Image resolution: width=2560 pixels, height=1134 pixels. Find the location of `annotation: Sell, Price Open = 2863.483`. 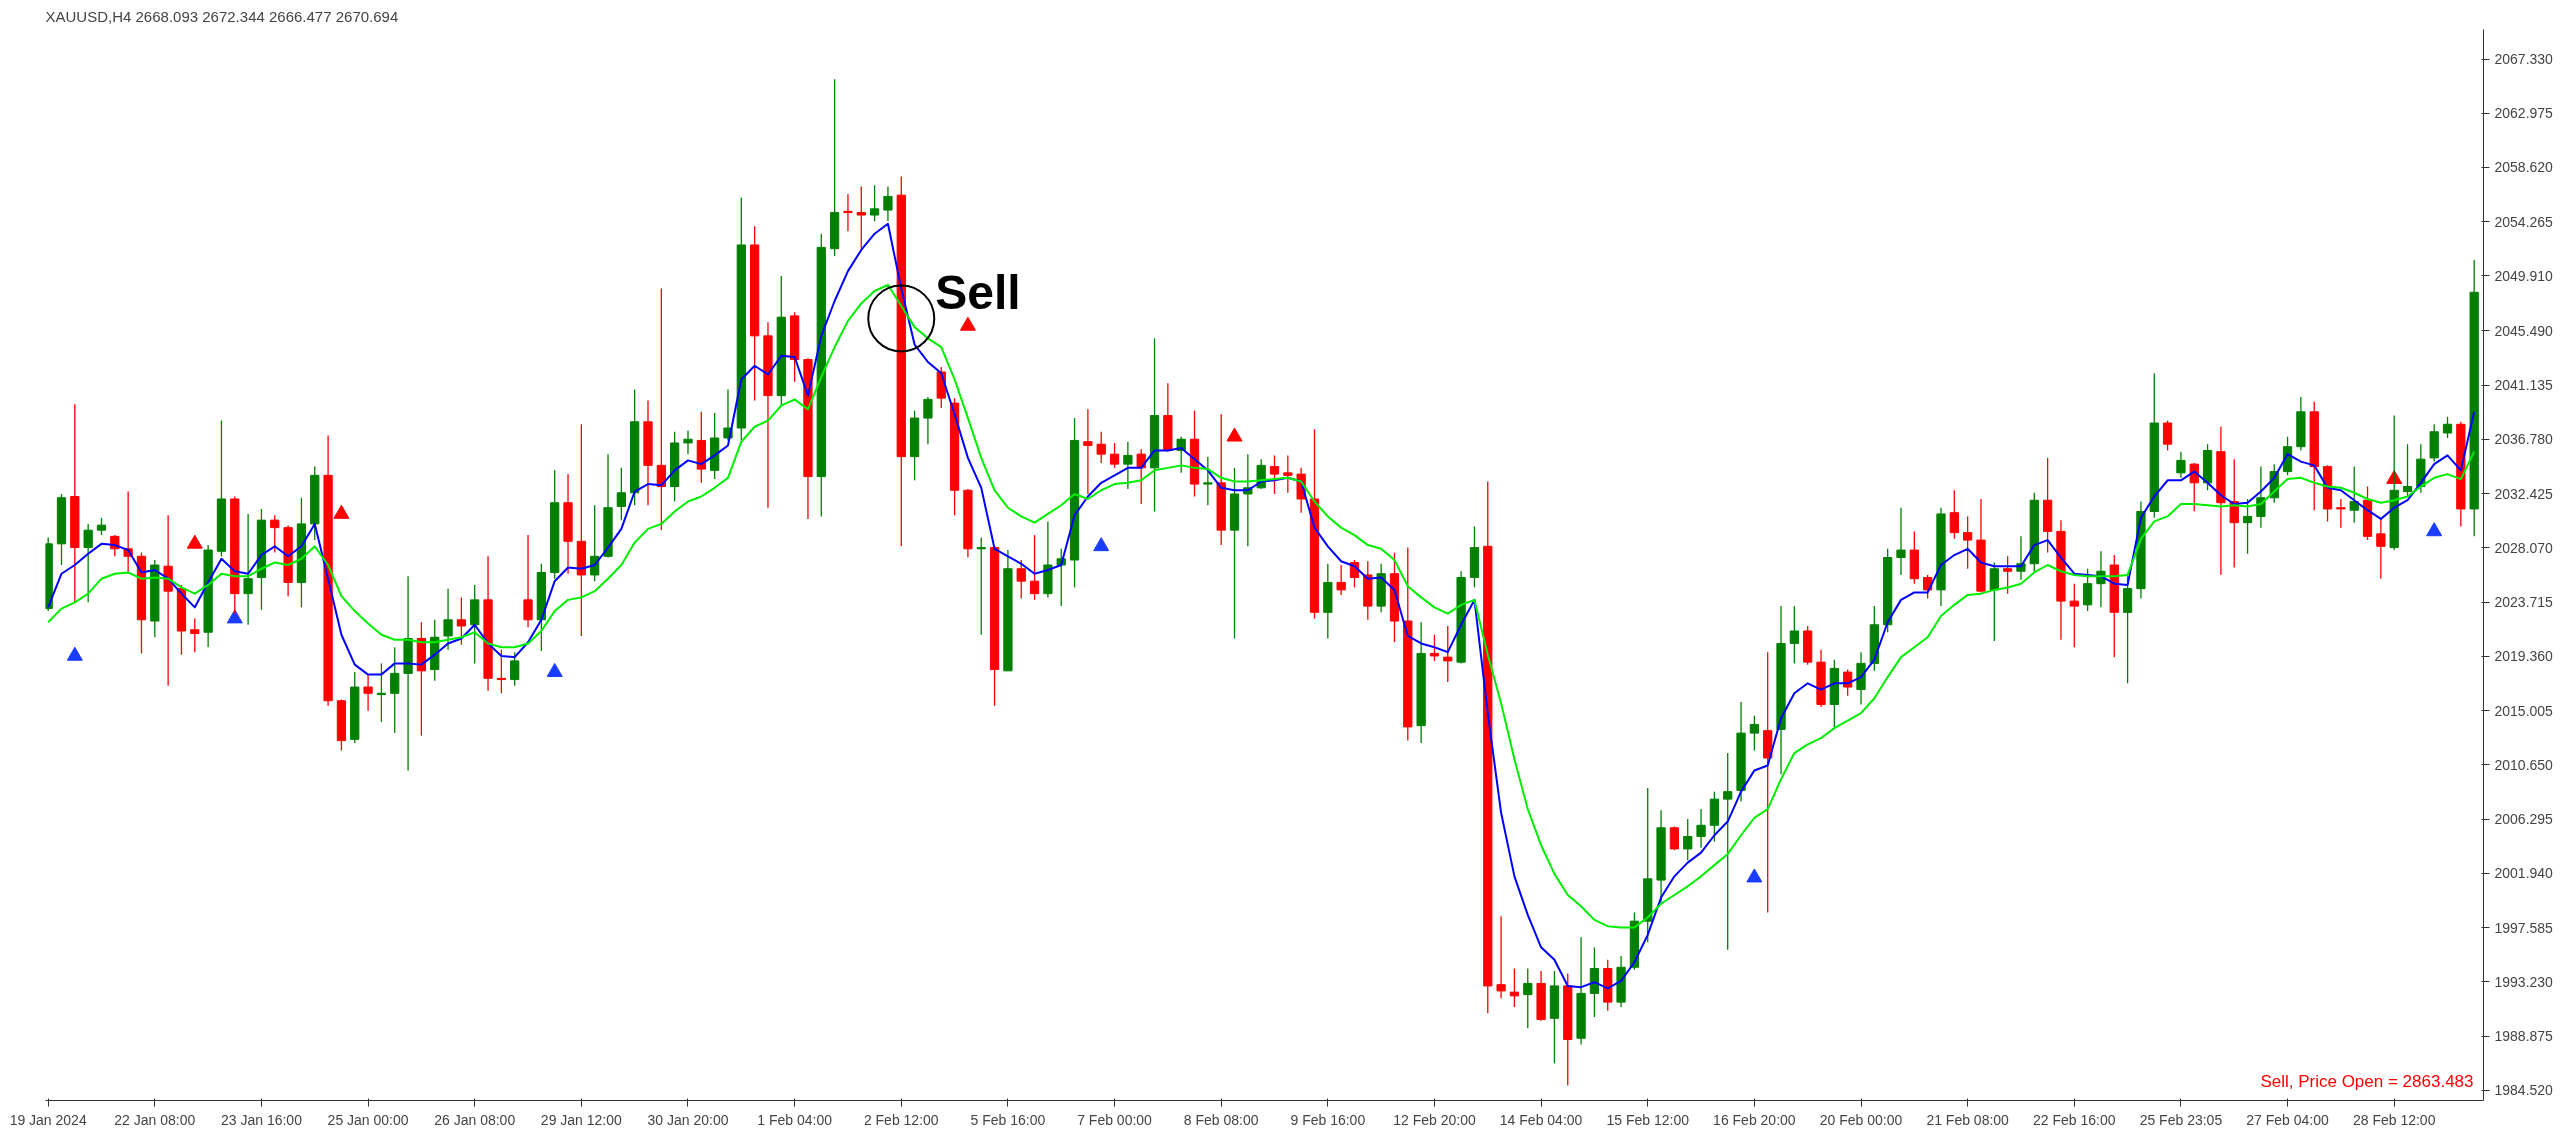

annotation: Sell, Price Open = 2863.483 is located at coordinates (2367, 1081).